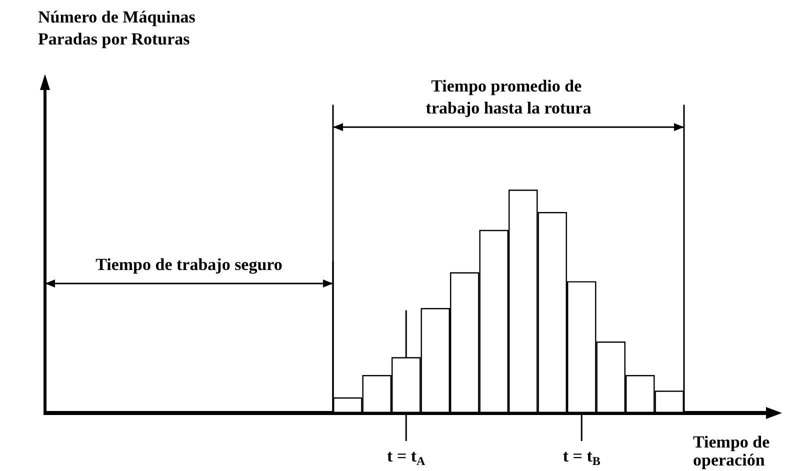 The width and height of the screenshot is (789, 471). What do you see at coordinates (733, 451) in the screenshot?
I see `x-axis-title: Tiempo de operación` at bounding box center [733, 451].